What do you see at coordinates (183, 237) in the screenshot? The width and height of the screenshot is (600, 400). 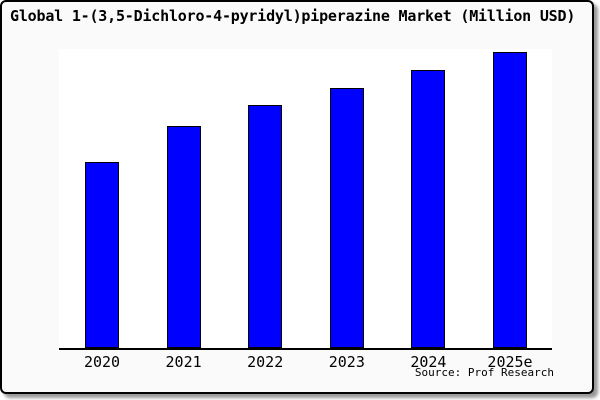 I see `bar-2021` at bounding box center [183, 237].